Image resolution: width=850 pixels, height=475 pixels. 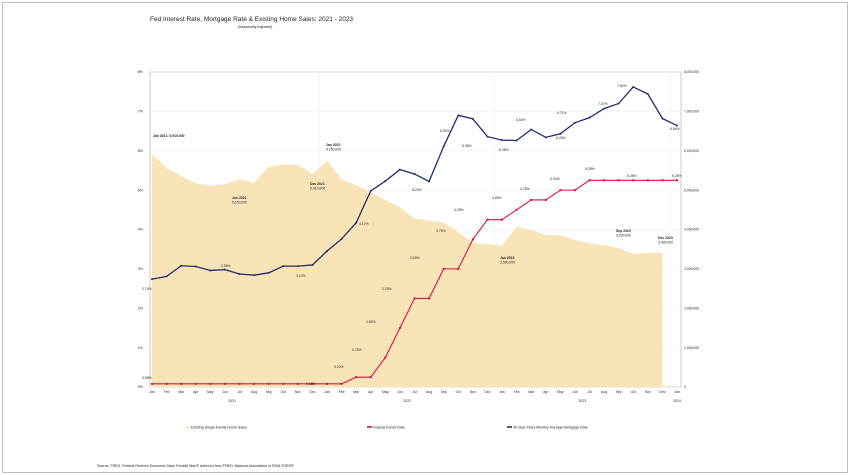 I want to click on x-tick-label: Nov, so click(x=473, y=392).